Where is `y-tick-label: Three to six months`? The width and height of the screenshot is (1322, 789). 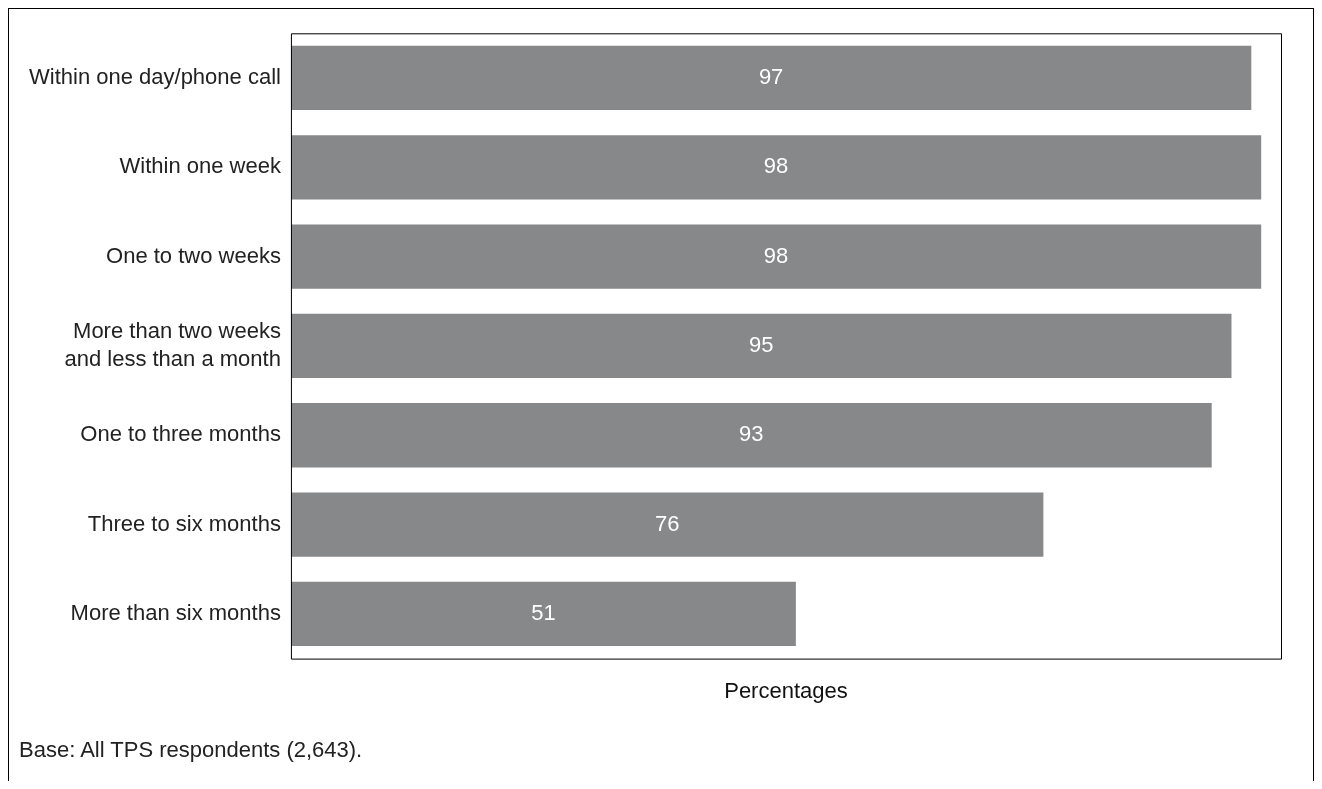 y-tick-label: Three to six months is located at coordinates (184, 523).